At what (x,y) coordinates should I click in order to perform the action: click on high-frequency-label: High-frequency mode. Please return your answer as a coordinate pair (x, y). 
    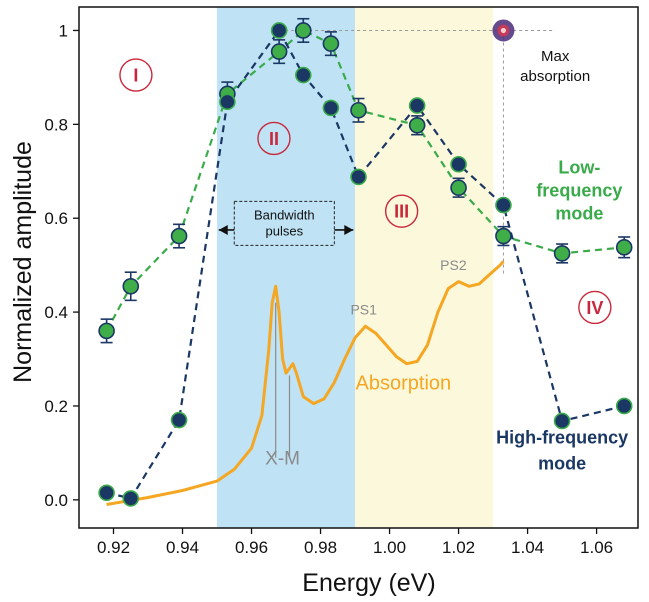
    Looking at the image, I should click on (562, 451).